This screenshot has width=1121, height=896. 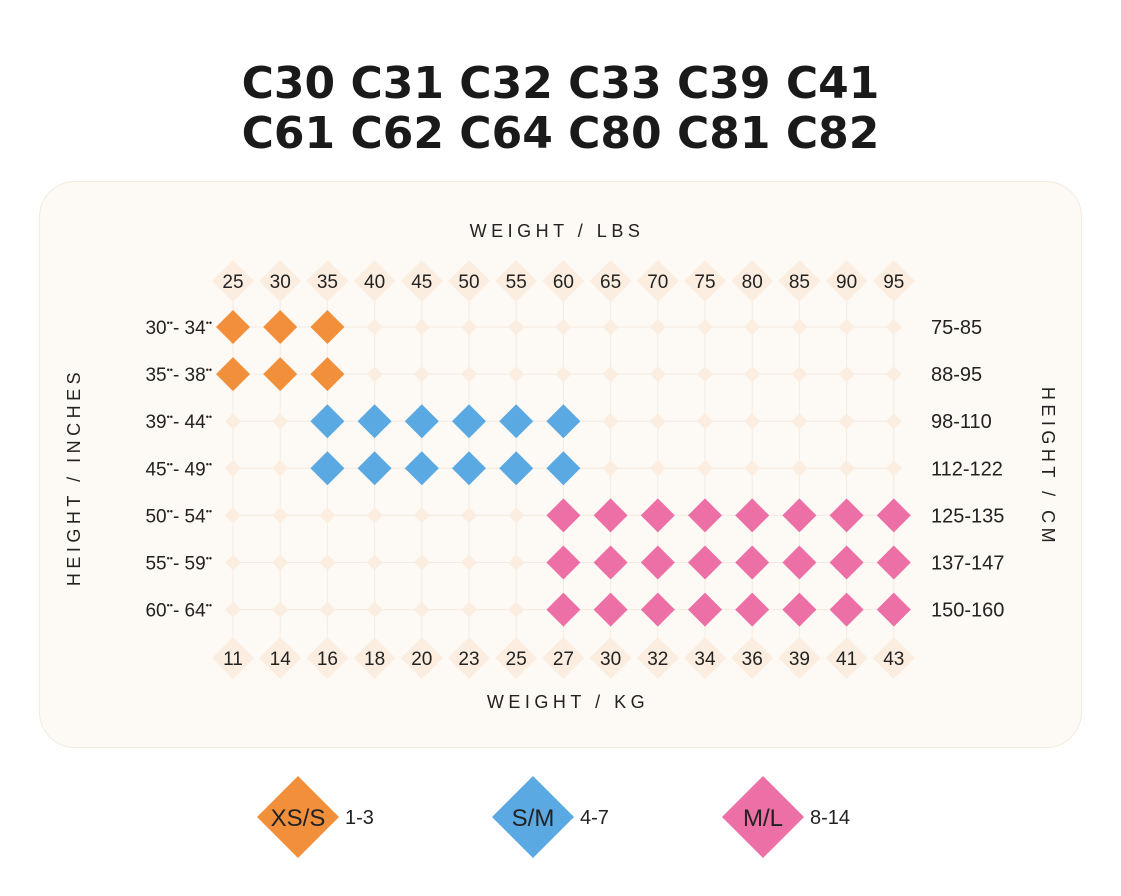 What do you see at coordinates (178, 328) in the screenshot?
I see `tick-label-inches: 30••- 34••` at bounding box center [178, 328].